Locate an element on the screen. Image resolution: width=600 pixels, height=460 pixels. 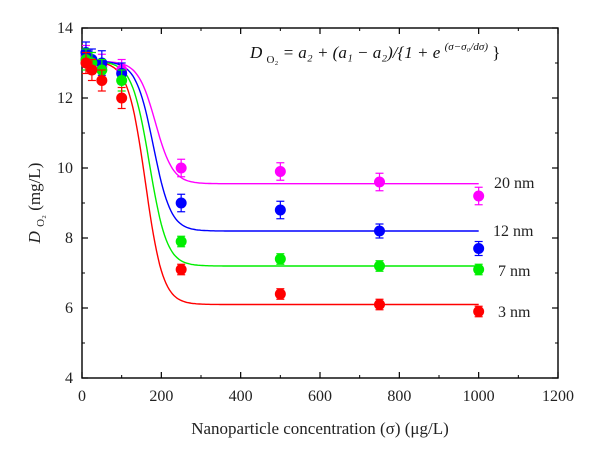
y-tick-label: 6 is located at coordinates (69, 308).